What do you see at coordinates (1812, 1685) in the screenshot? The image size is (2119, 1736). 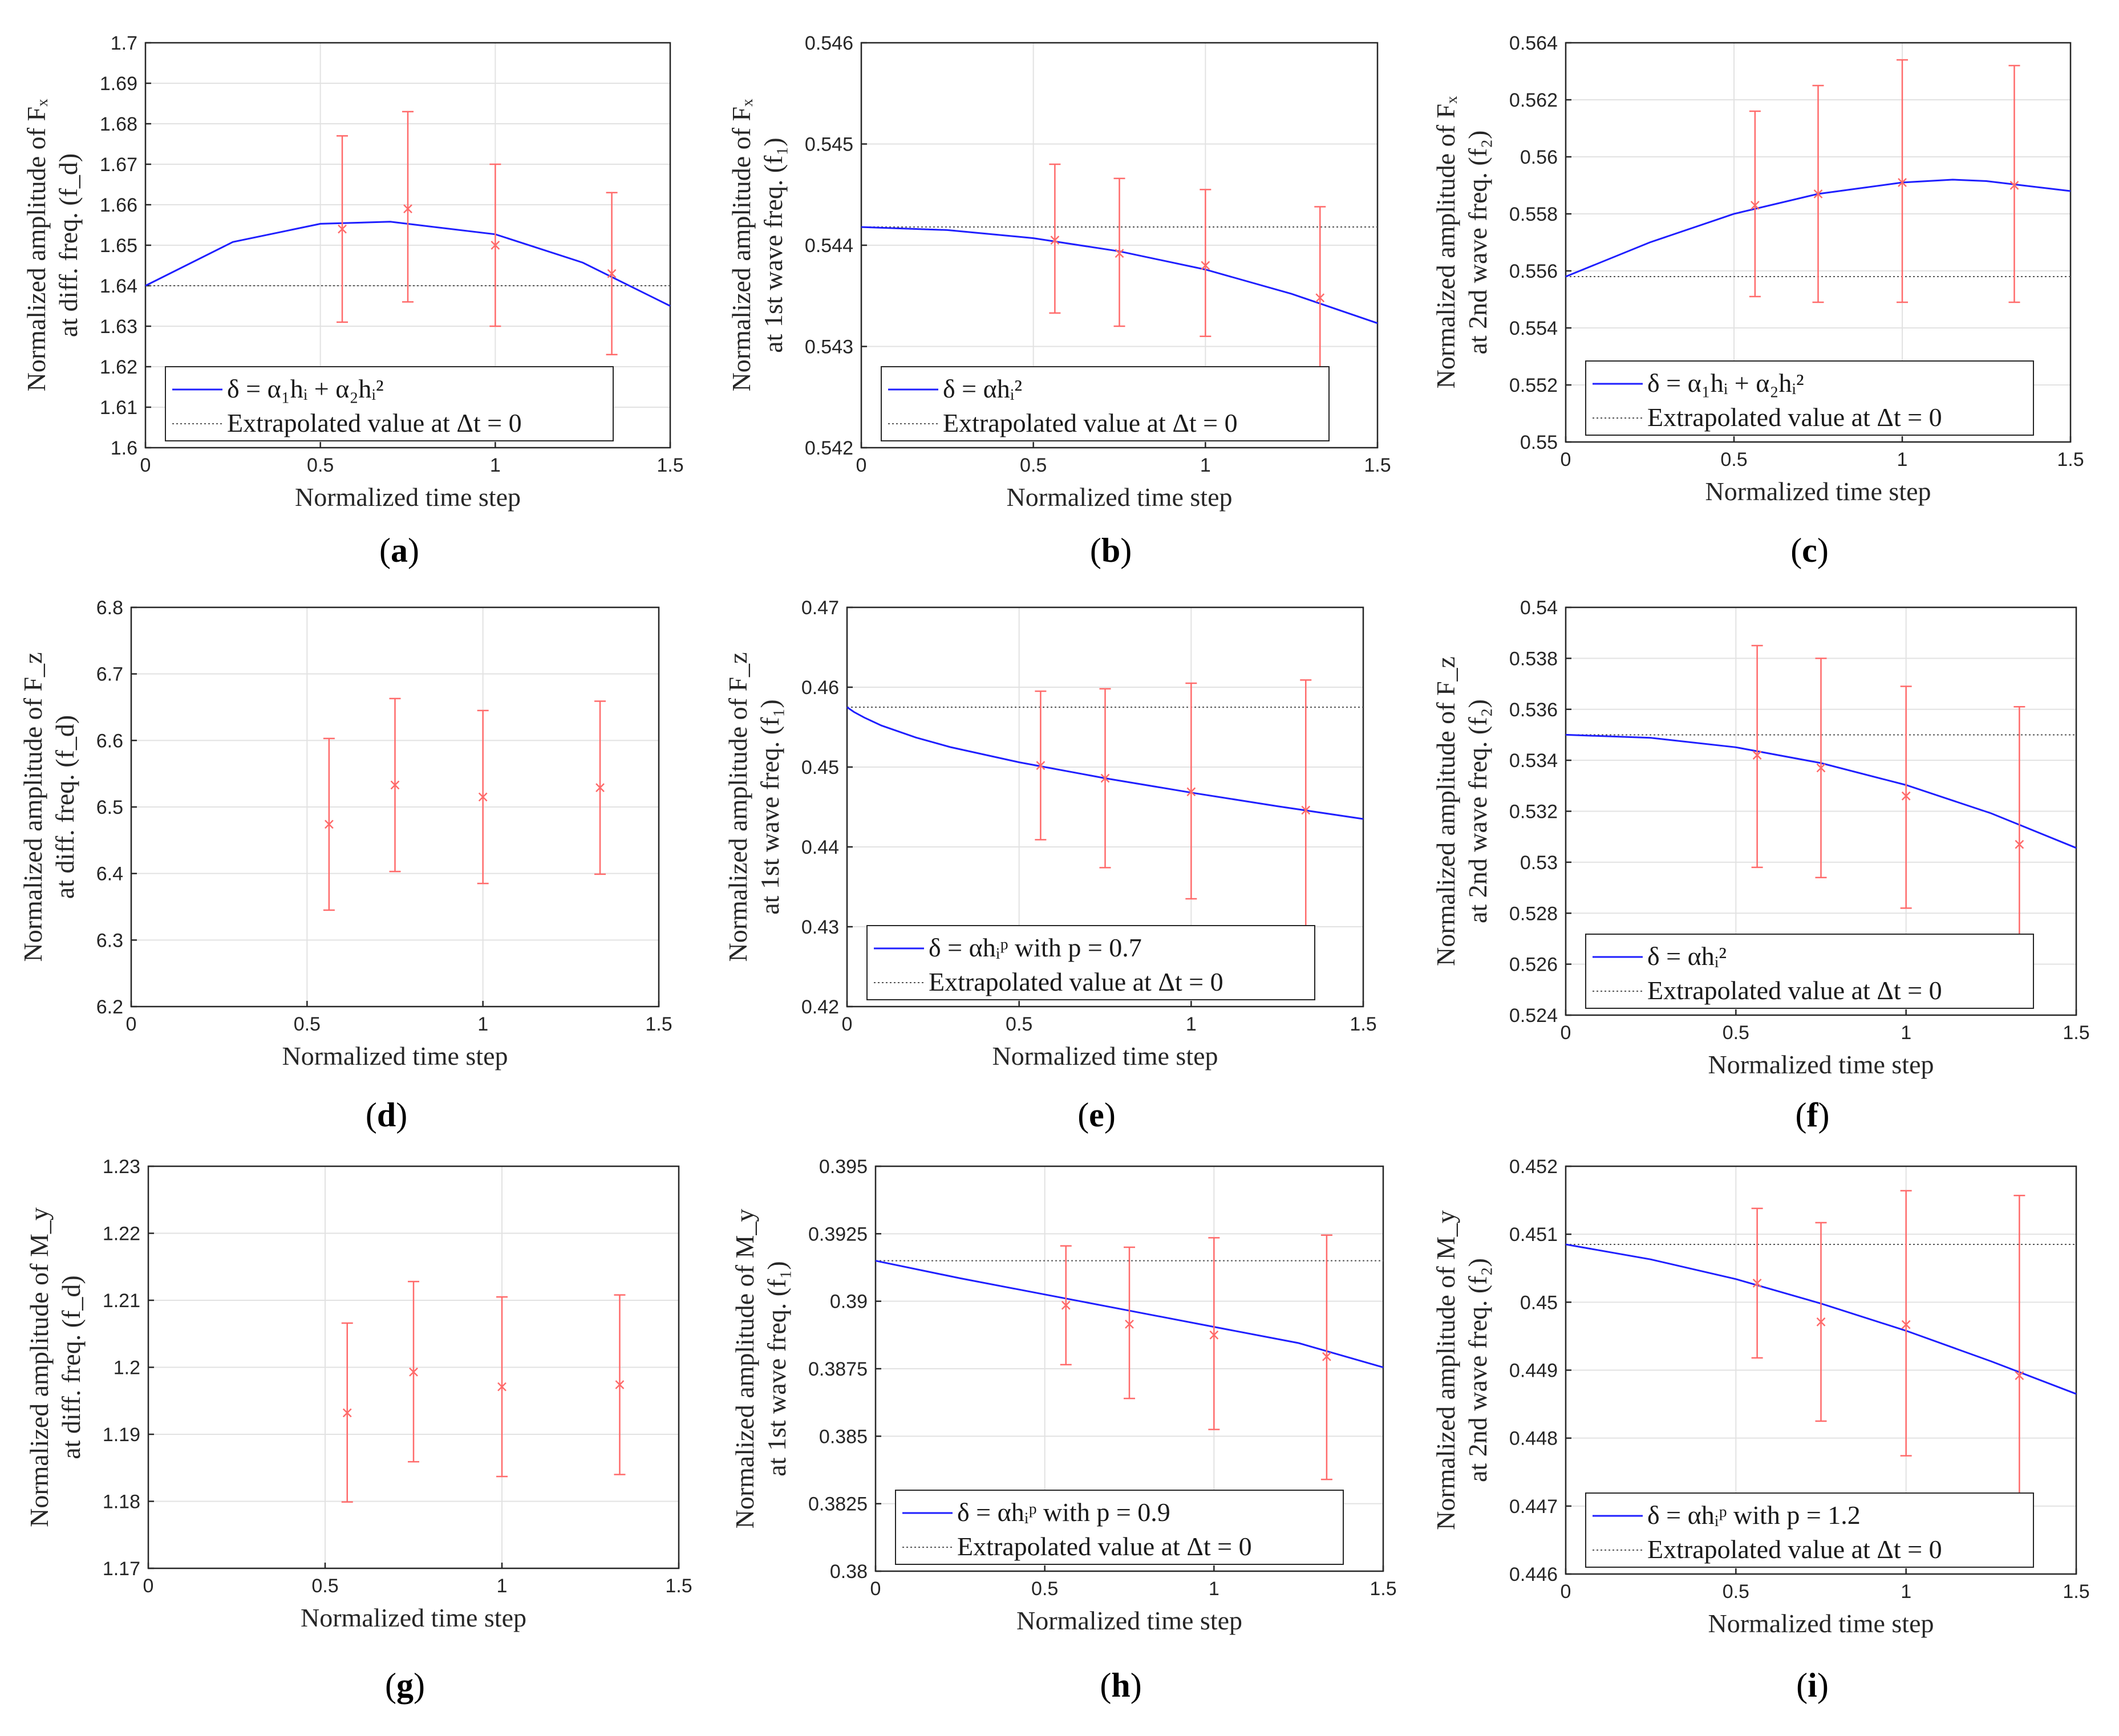 I see `panel-letter: (i)` at bounding box center [1812, 1685].